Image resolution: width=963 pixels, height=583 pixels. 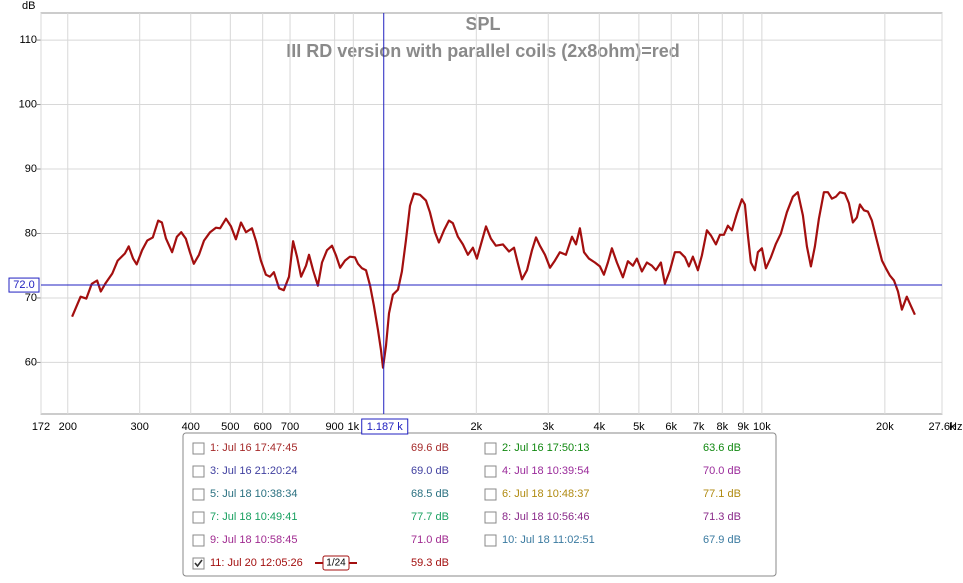 I want to click on x-unit: Hz, so click(x=955, y=427).